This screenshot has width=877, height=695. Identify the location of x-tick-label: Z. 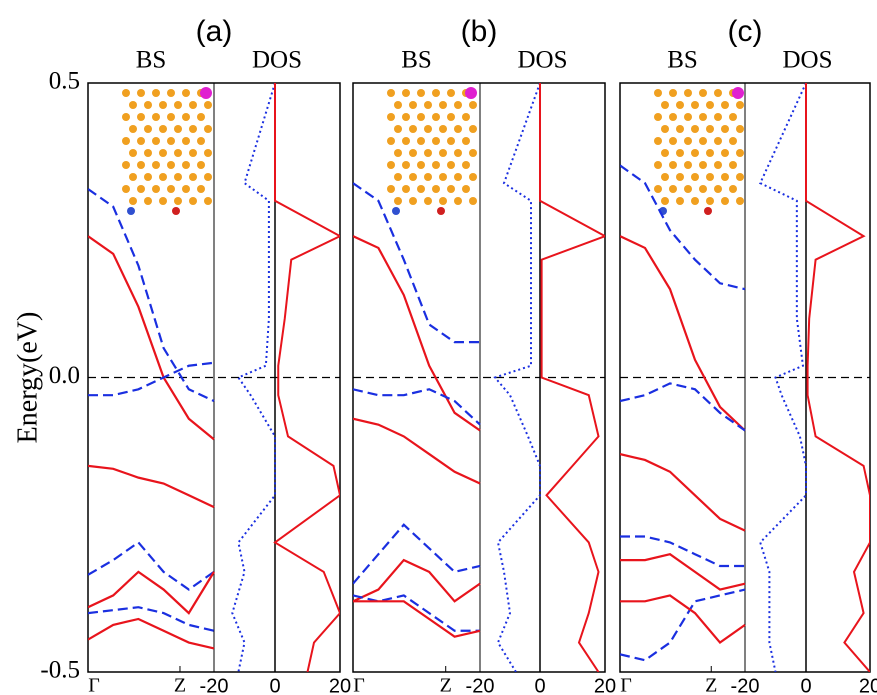
(711, 685).